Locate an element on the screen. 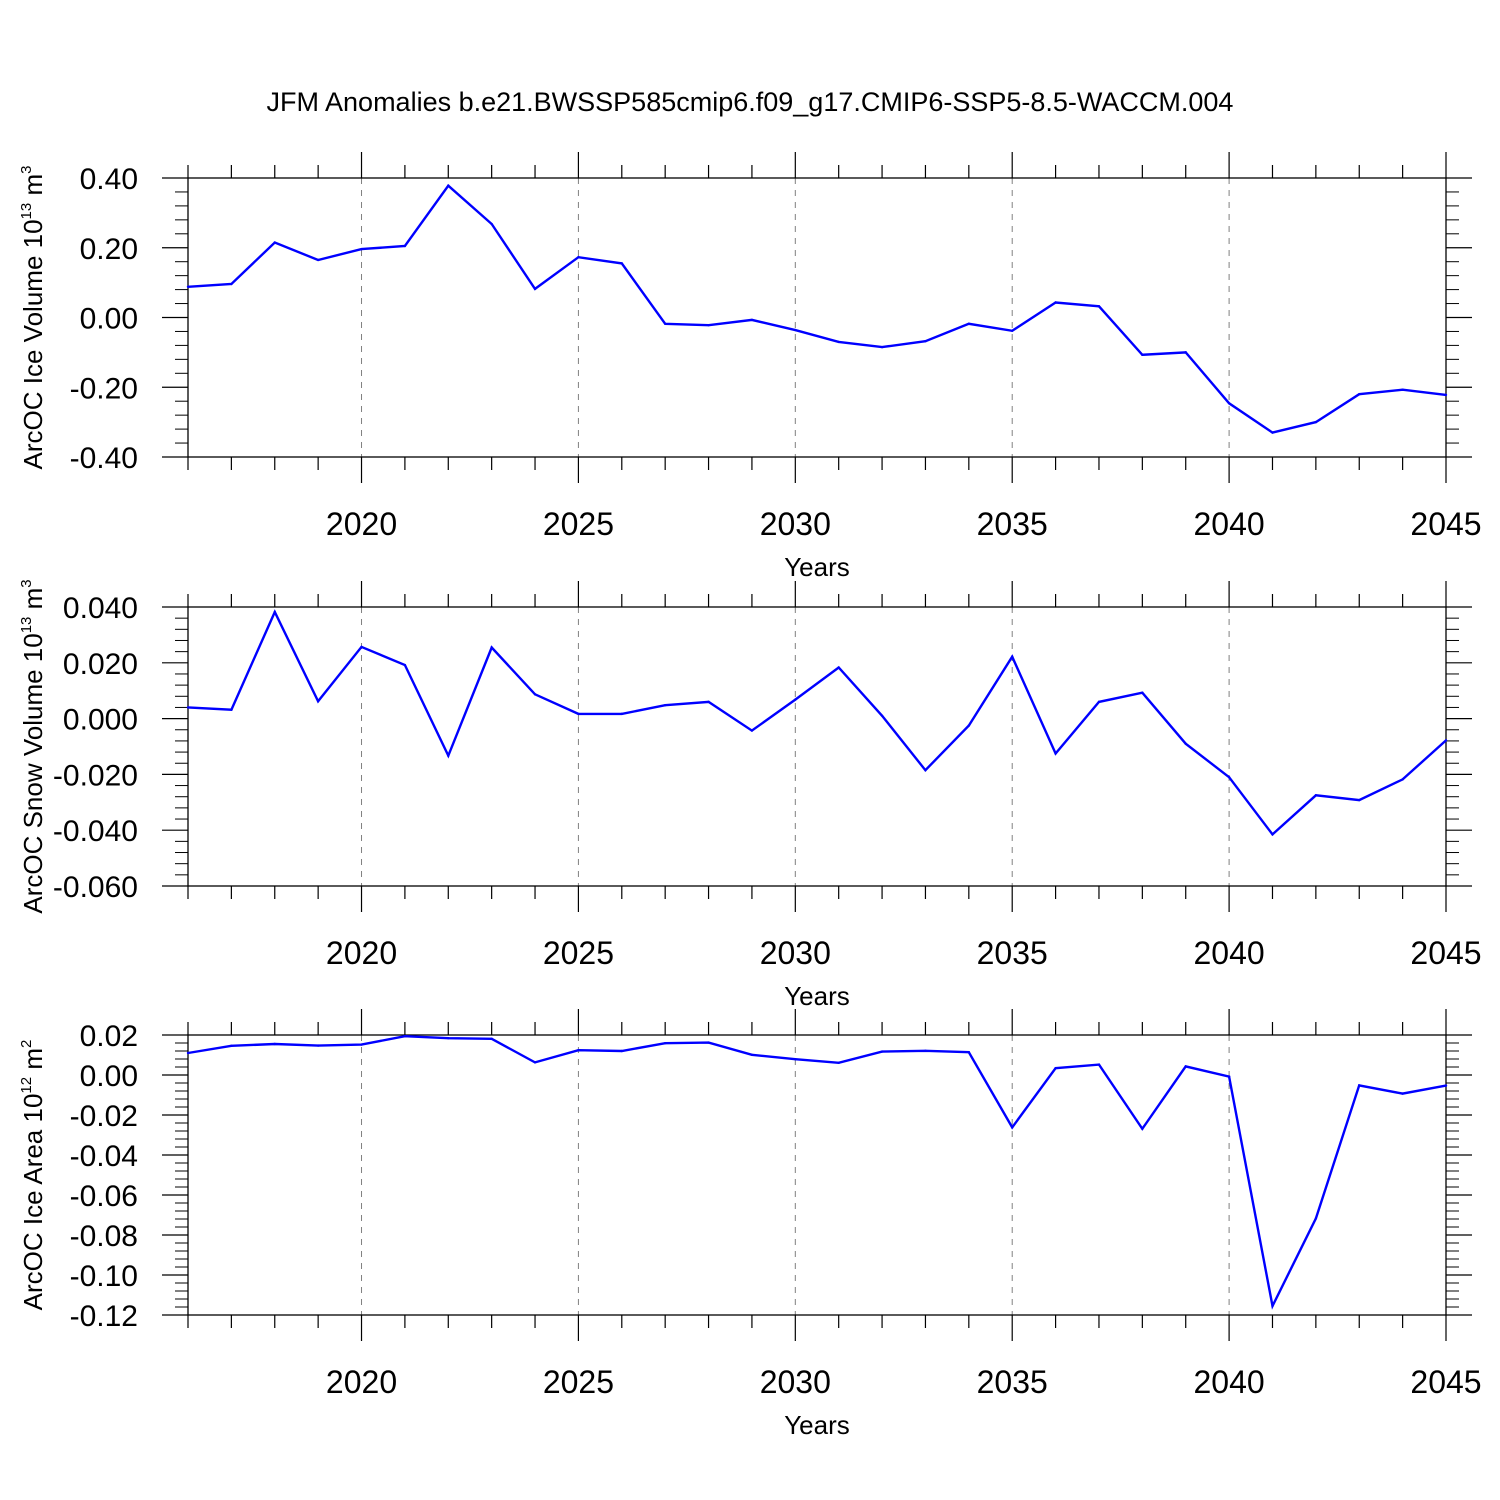  y-tick-label: -0.12 is located at coordinates (104, 1316).